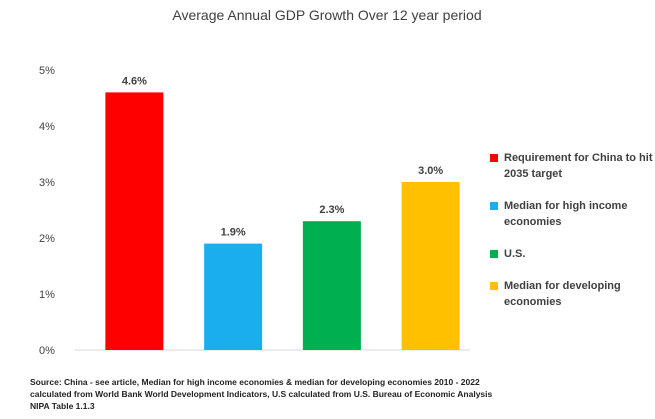  I want to click on y-tick-label: 3%, so click(47, 183).